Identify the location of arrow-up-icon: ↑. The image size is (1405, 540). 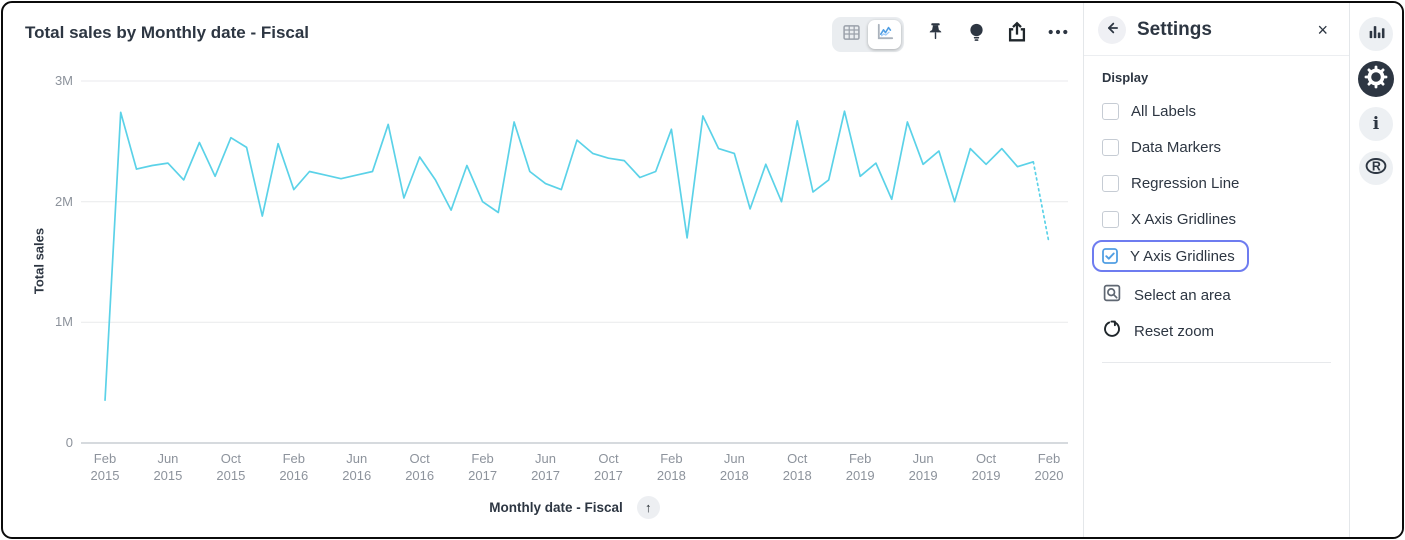
(648, 507).